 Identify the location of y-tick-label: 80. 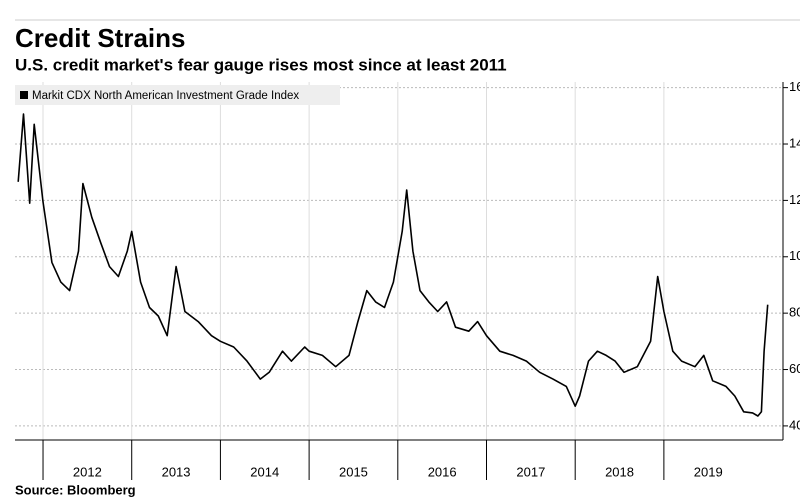
(794, 312).